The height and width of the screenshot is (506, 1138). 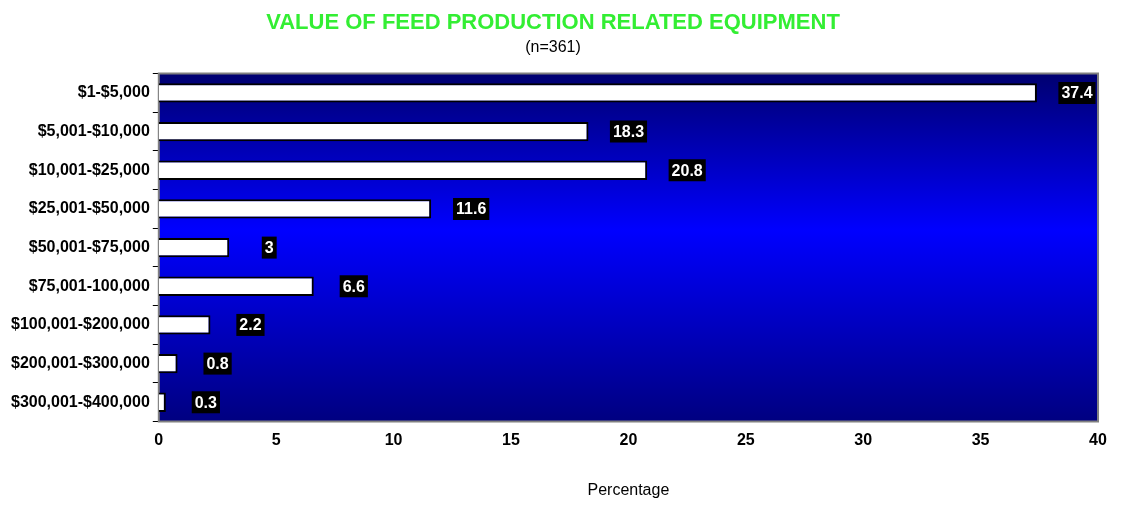 I want to click on y-tick-label: $300,001-$400,000, so click(x=80, y=401).